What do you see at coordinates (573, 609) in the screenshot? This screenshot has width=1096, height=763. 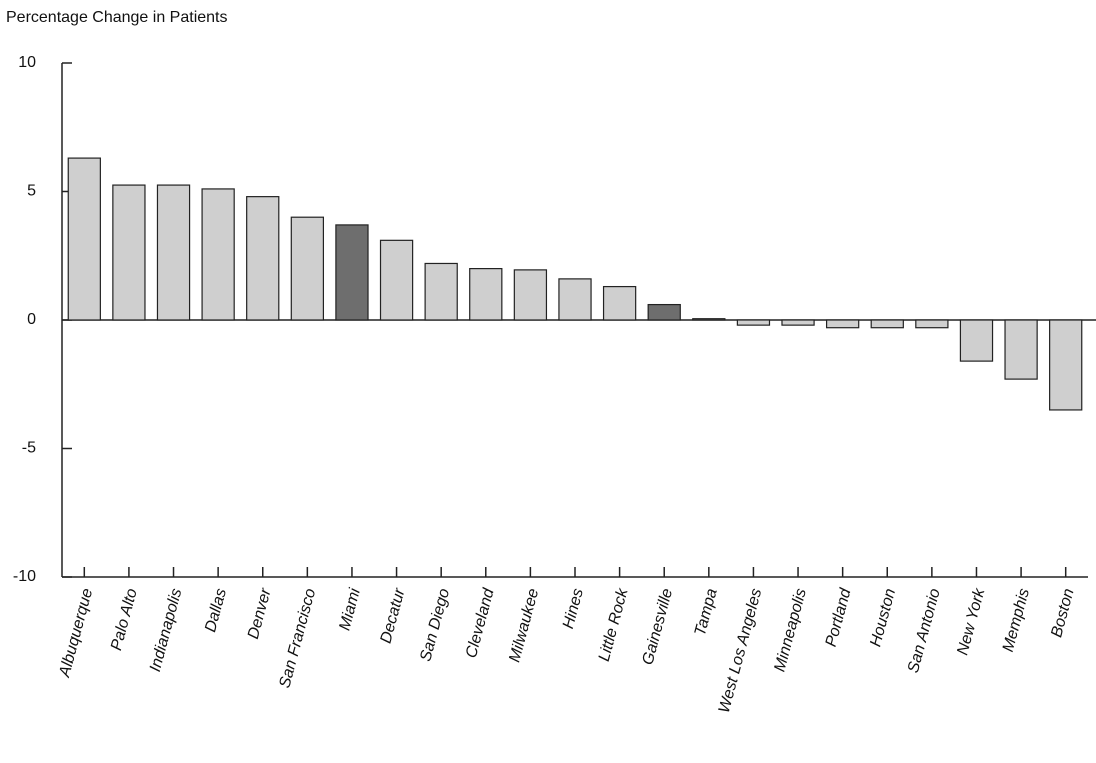 I see `x-tick-label: Hines` at bounding box center [573, 609].